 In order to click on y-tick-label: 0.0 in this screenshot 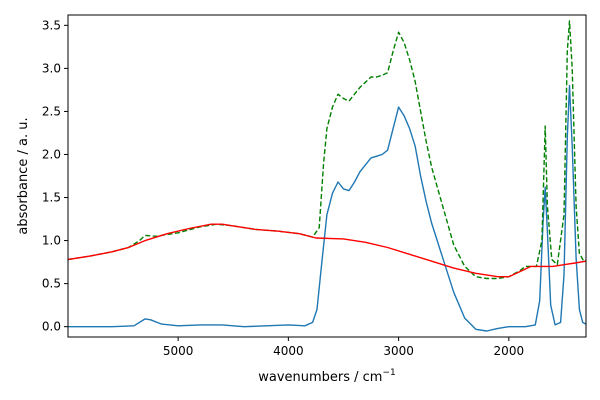, I will do `click(51, 327)`.